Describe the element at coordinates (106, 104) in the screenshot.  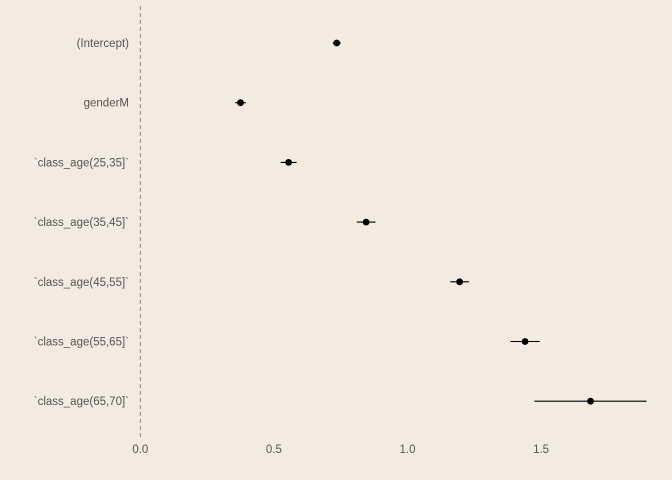
I see `y-tick-label: genderM` at that location.